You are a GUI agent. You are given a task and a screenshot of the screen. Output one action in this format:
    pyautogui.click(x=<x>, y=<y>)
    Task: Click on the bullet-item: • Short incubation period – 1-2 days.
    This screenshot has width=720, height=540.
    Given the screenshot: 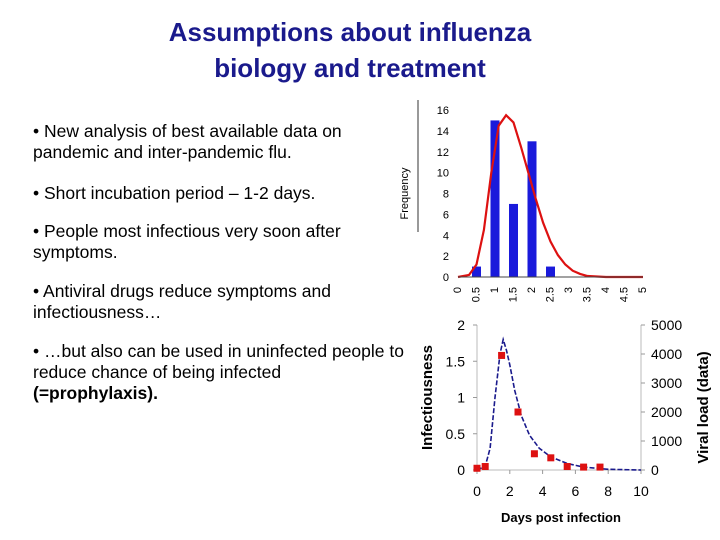 What is the action you would take?
    pyautogui.click(x=174, y=193)
    